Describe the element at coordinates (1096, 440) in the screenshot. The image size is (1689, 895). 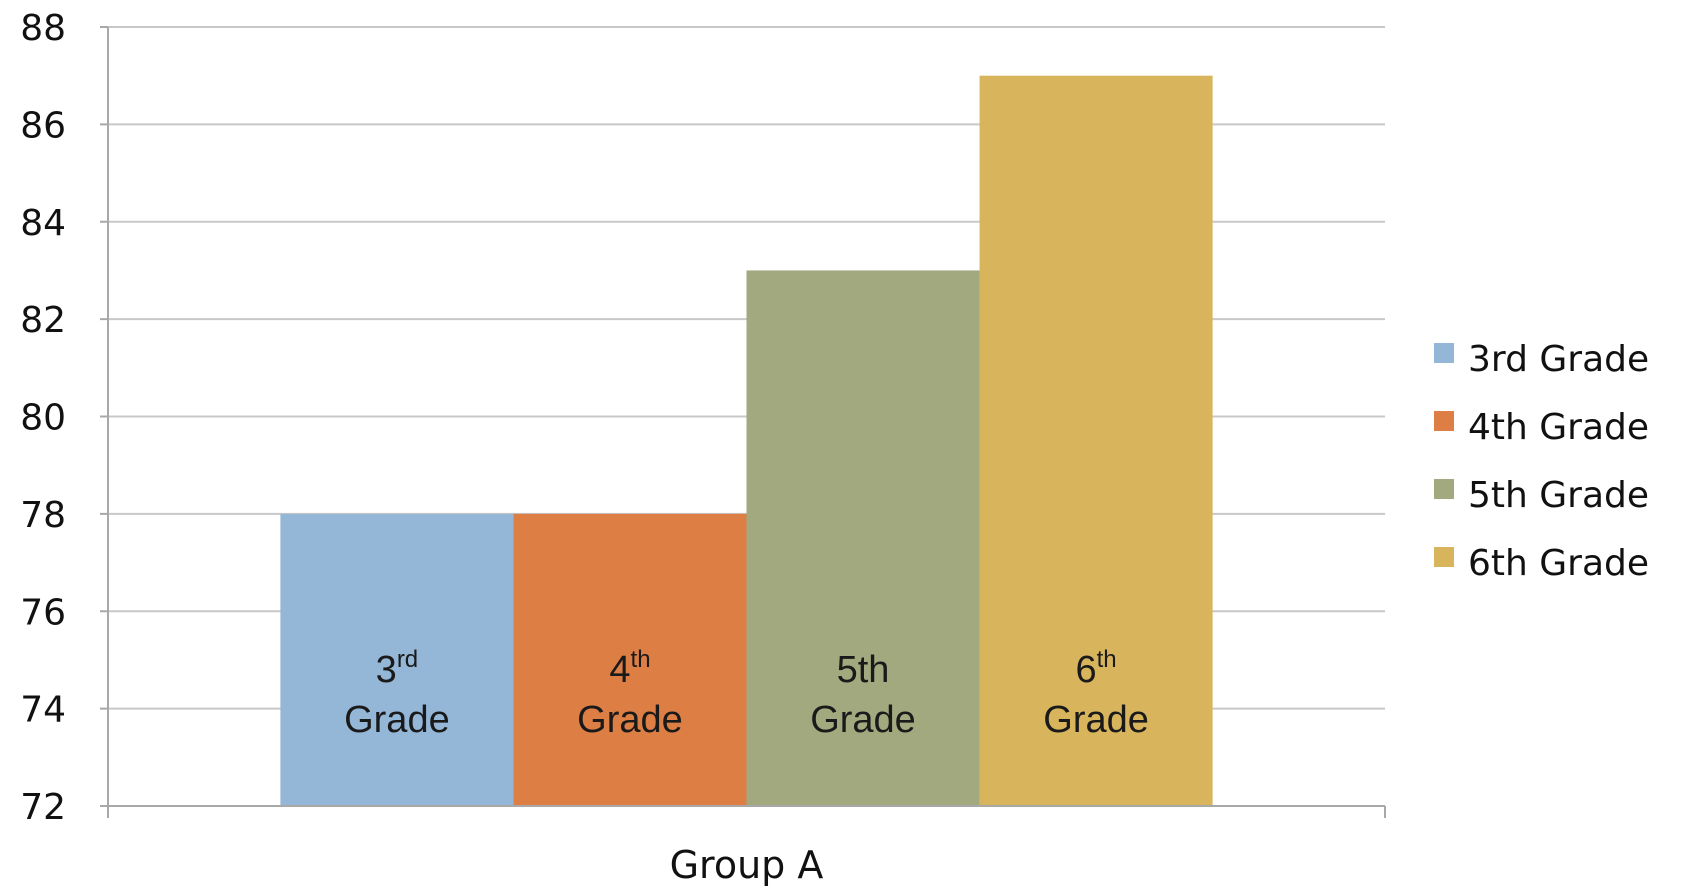
I see `bar-6th-grade` at that location.